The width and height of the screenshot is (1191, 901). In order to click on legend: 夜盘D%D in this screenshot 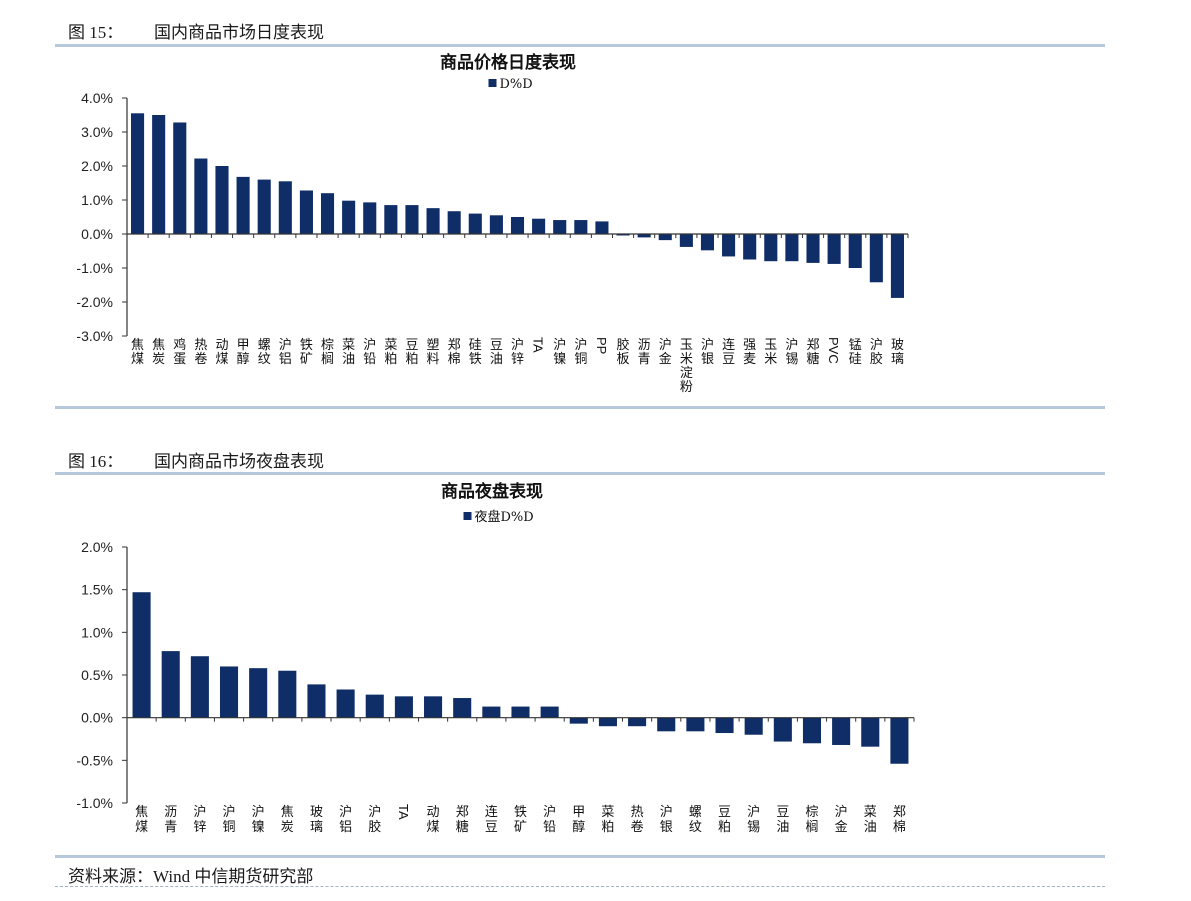, I will do `click(498, 517)`.